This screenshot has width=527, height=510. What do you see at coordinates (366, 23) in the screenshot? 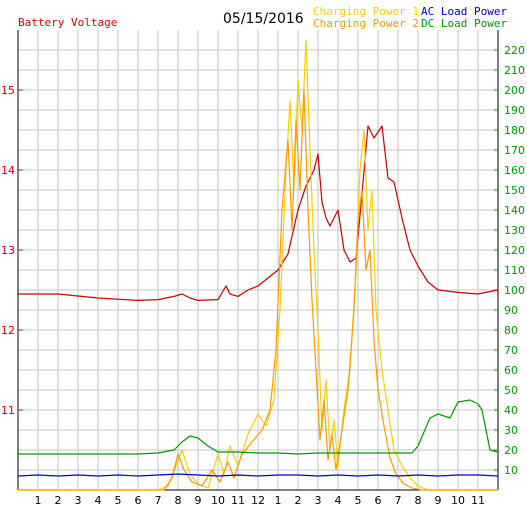
I see `legend-charging-power-2: Charging Power 2` at bounding box center [366, 23].